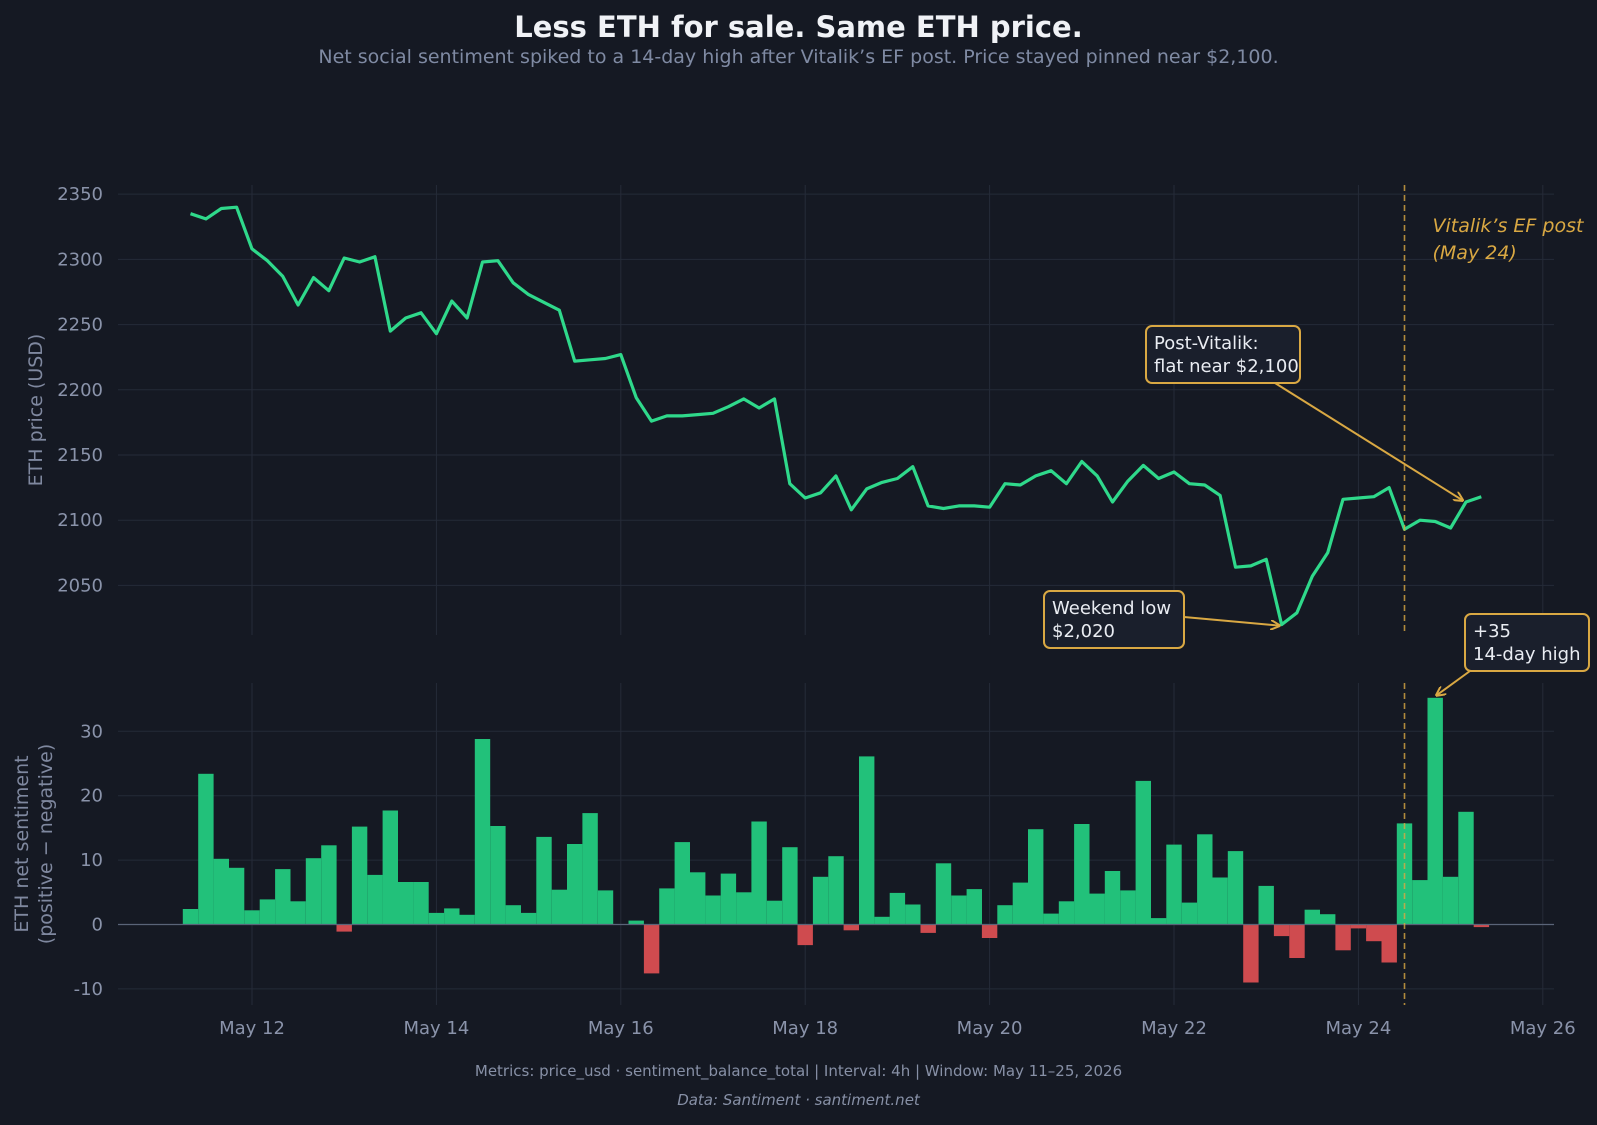  Describe the element at coordinates (1492, 631) in the screenshot. I see `sentiment-high-text-line1: +35` at that location.